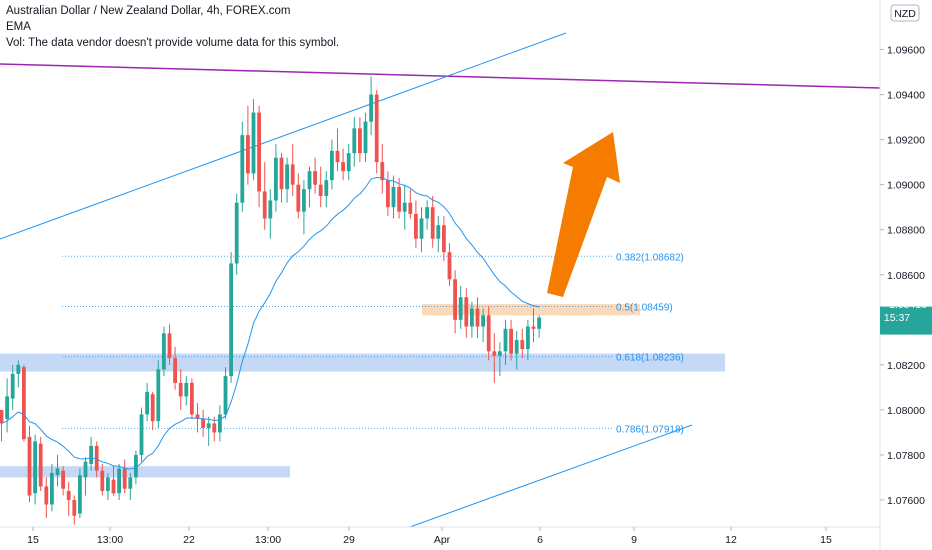  What do you see at coordinates (440, 76) in the screenshot?
I see `resistance-line` at bounding box center [440, 76].